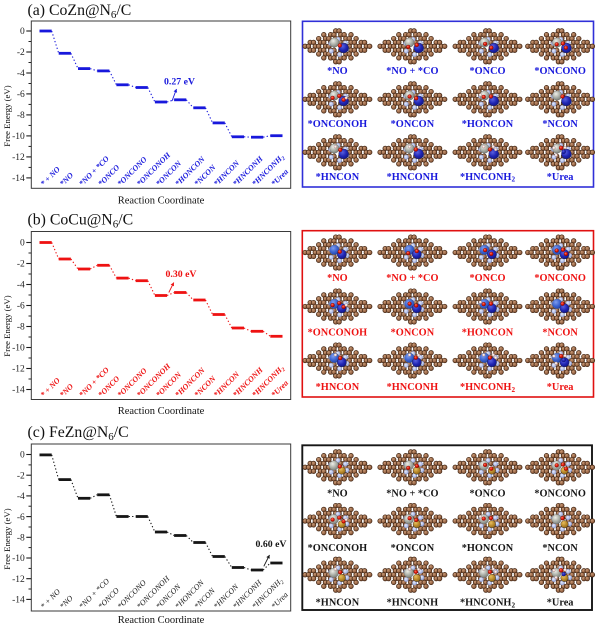  I want to click on svg-text: (c) FeZn@N6/C, so click(78, 433).